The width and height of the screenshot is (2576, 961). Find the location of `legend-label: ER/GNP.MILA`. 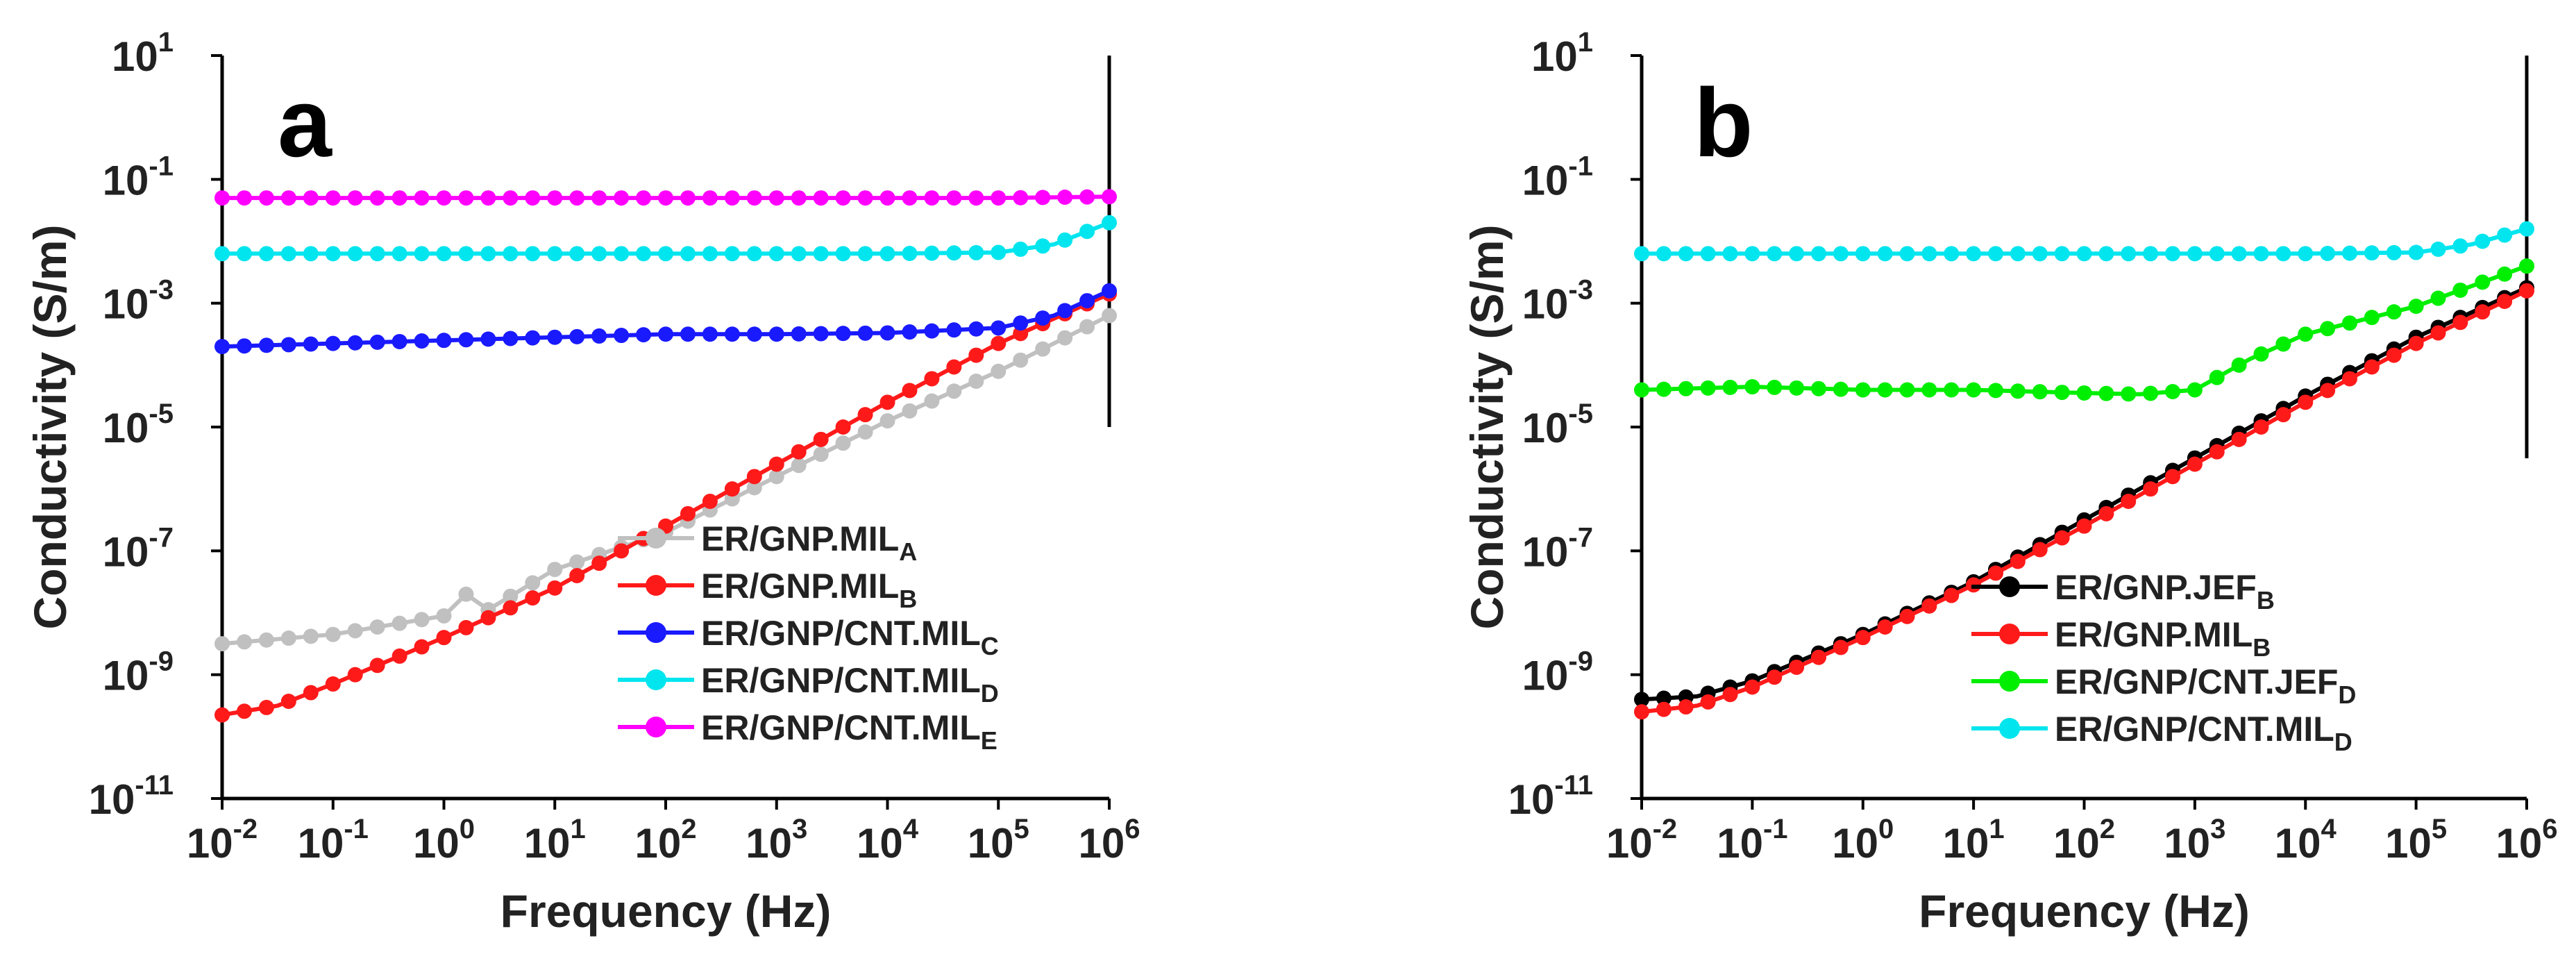

legend-label: ER/GNP.MILA is located at coordinates (809, 542).